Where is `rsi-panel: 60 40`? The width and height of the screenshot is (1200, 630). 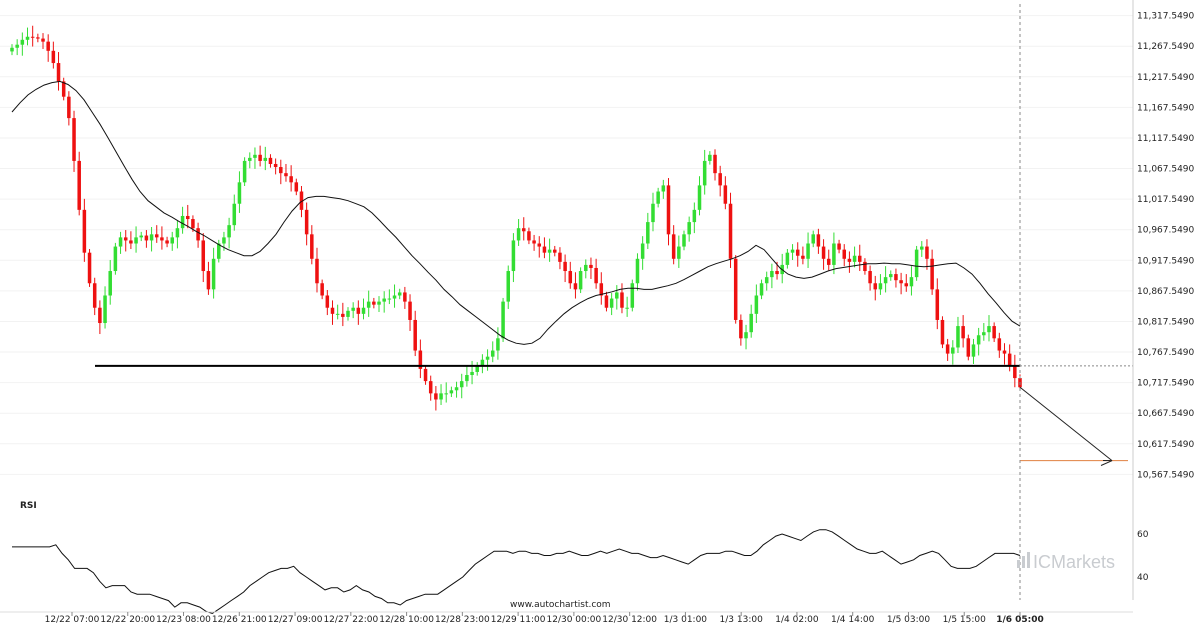
rsi-panel: 60 40 is located at coordinates (580, 572).